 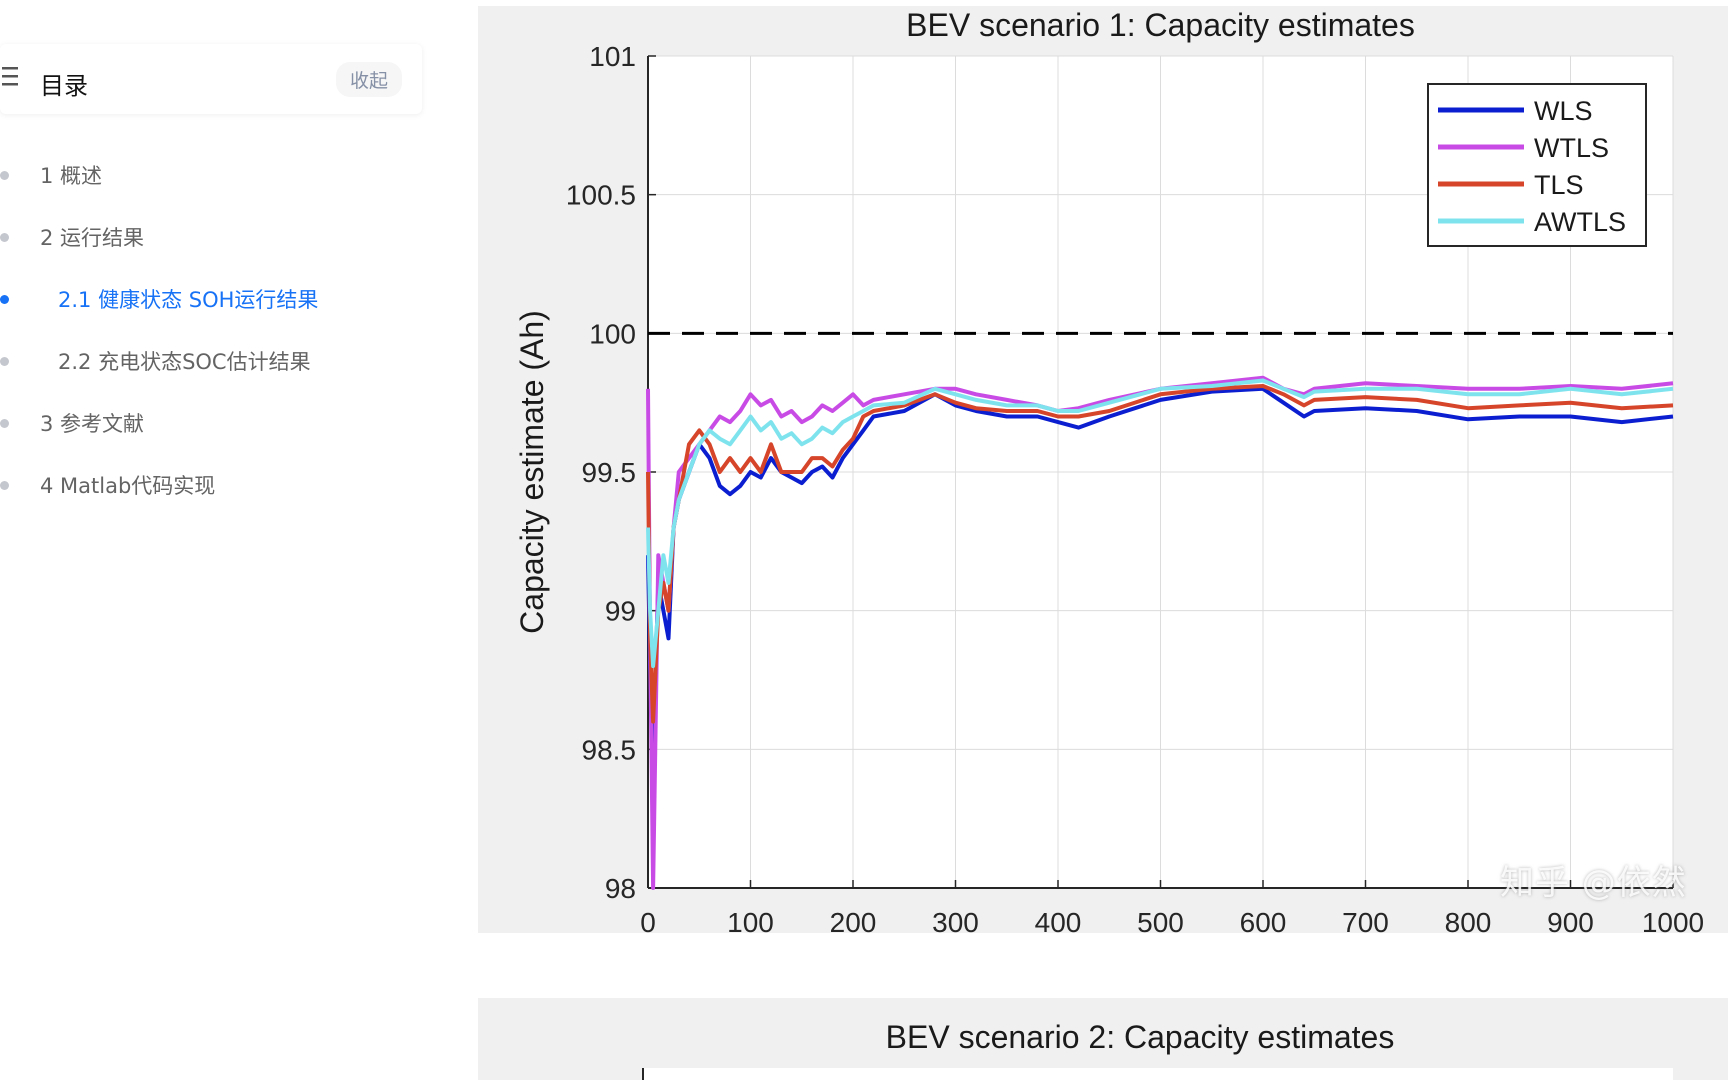 I want to click on plot-area, so click(x=1158, y=1074).